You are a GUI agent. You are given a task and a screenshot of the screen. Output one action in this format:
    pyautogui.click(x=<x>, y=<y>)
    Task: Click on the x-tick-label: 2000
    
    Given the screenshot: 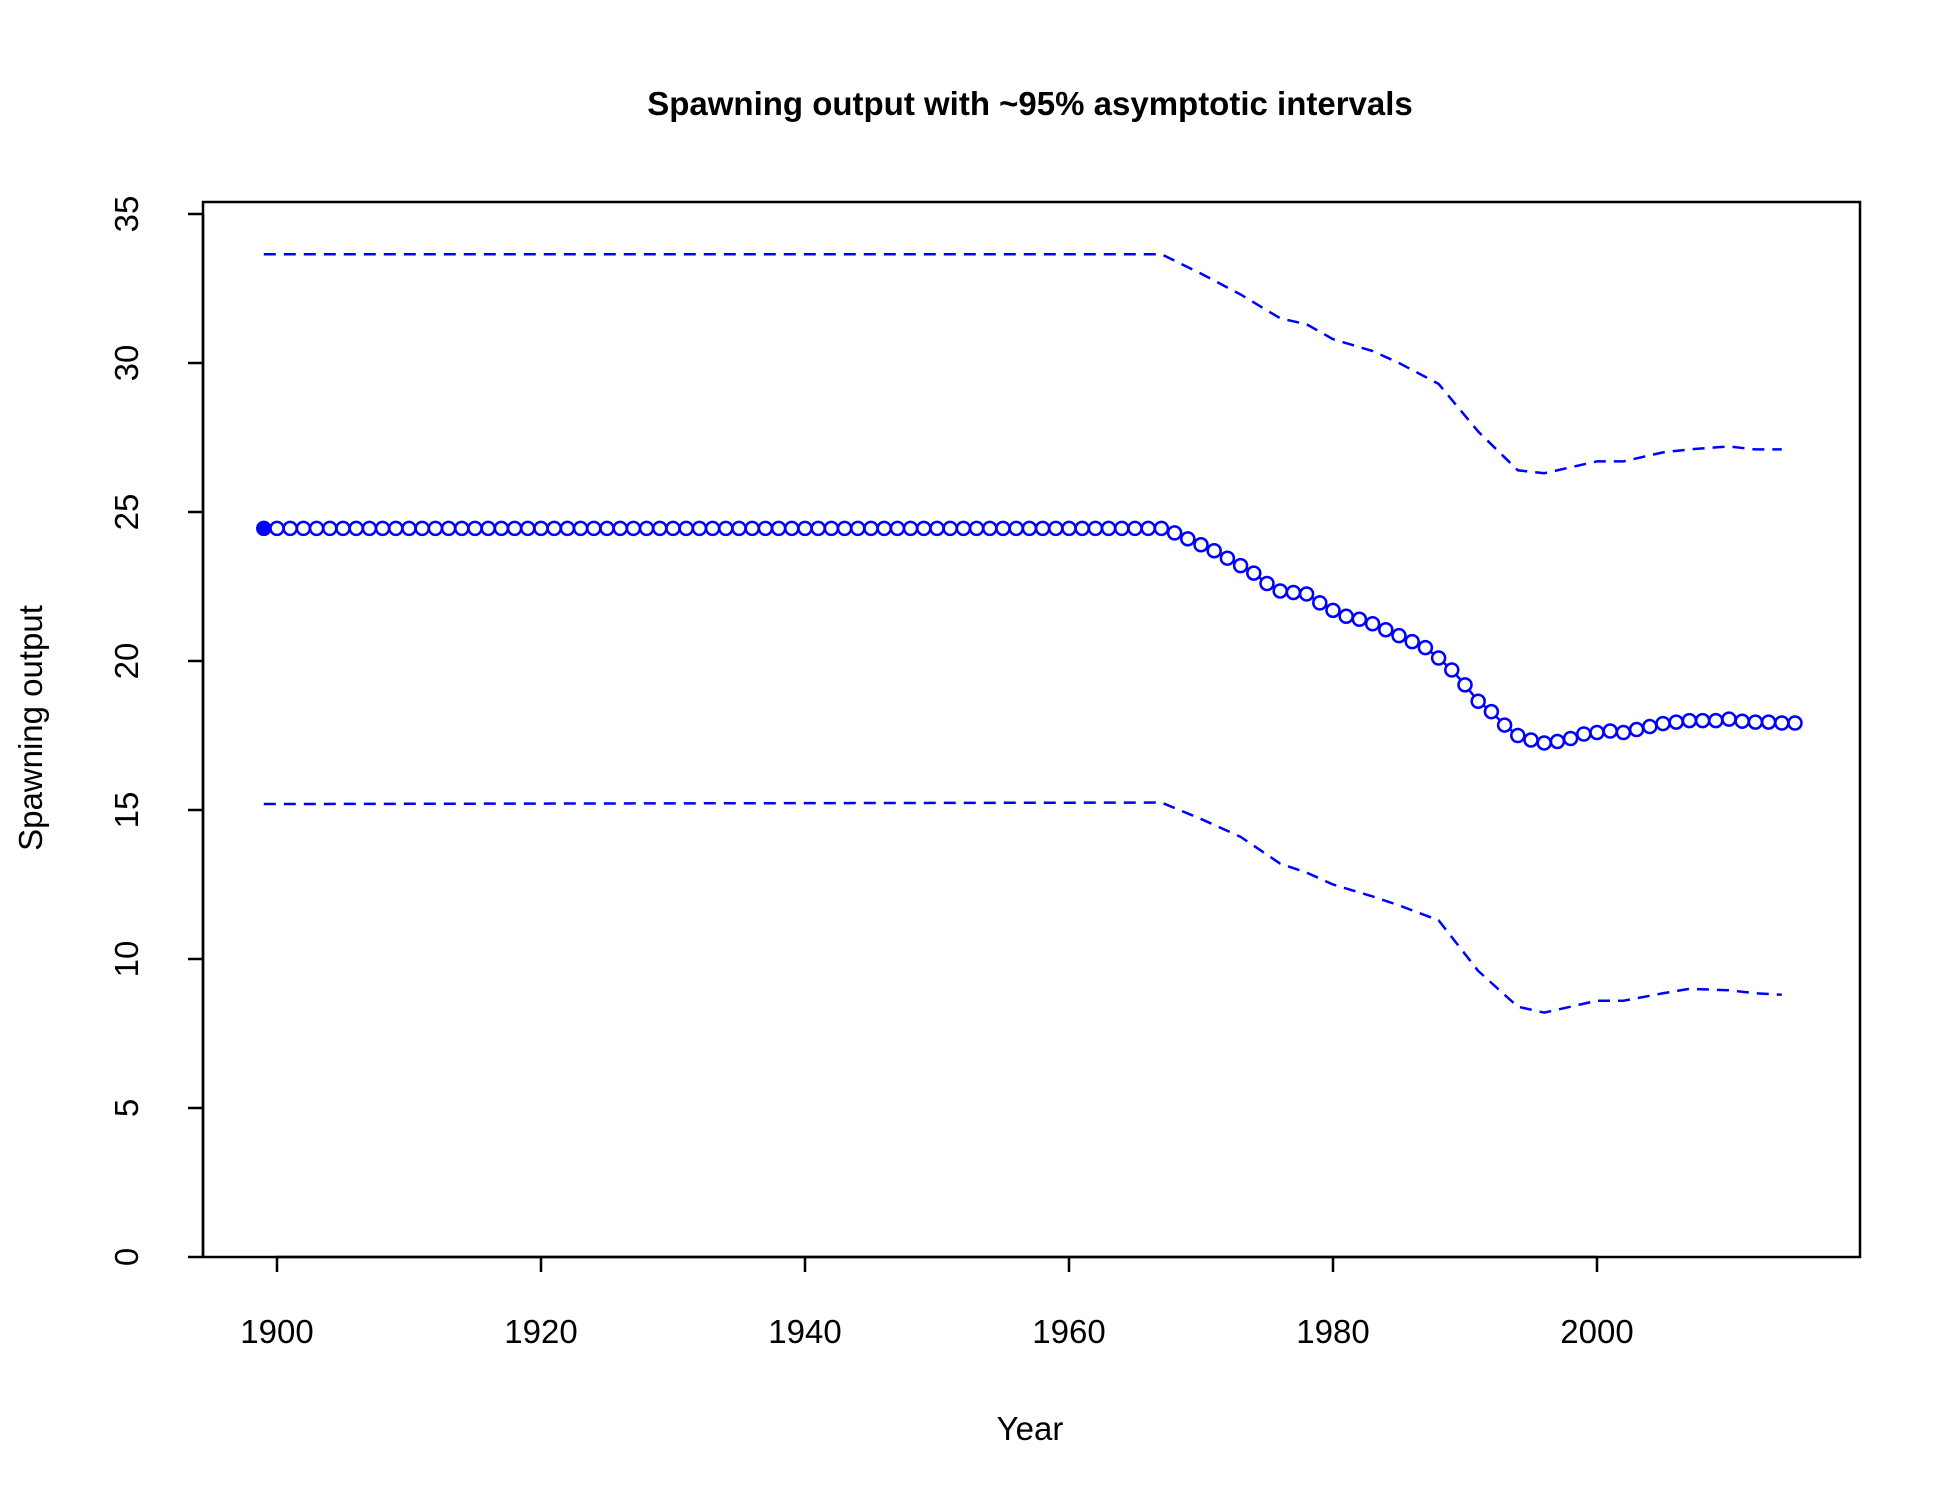 What is the action you would take?
    pyautogui.click(x=1596, y=1331)
    